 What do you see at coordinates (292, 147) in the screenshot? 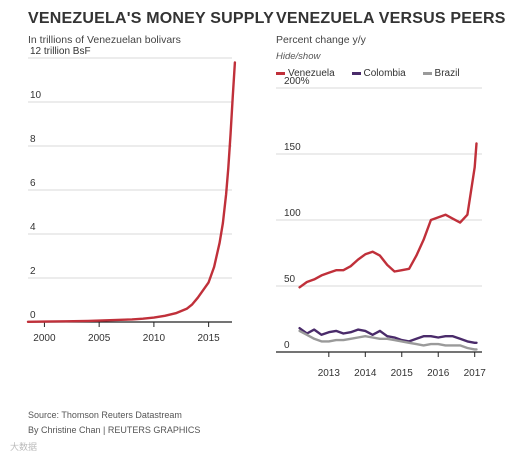
I see `peers-ytick-label: 150` at bounding box center [292, 147].